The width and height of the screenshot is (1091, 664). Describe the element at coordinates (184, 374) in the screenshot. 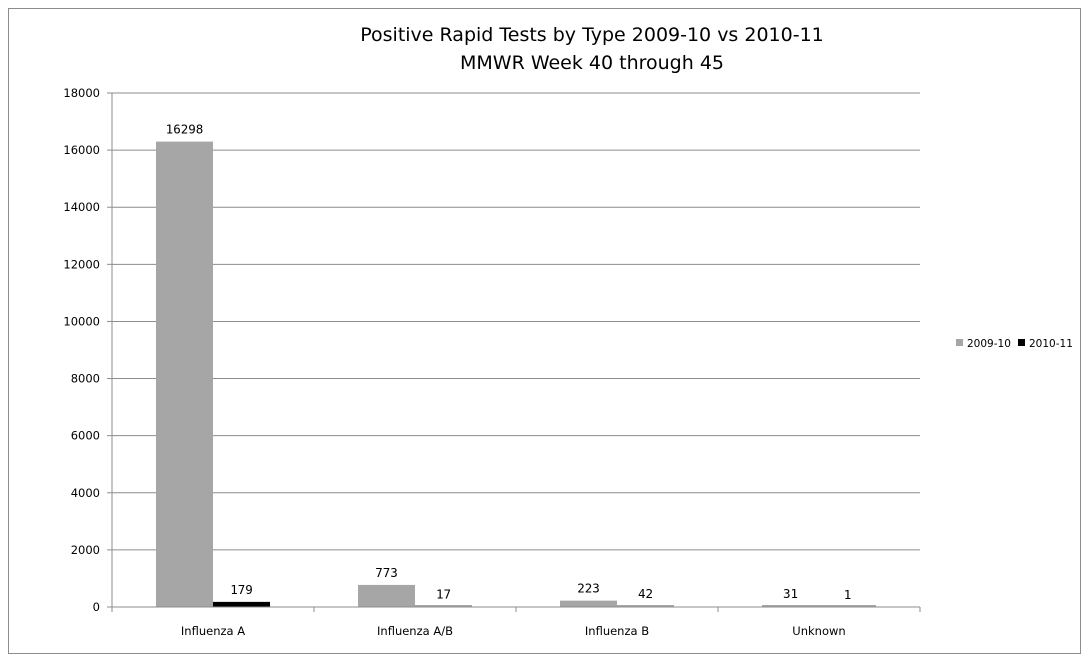

I see `bar-2009-10-influenza-a` at that location.